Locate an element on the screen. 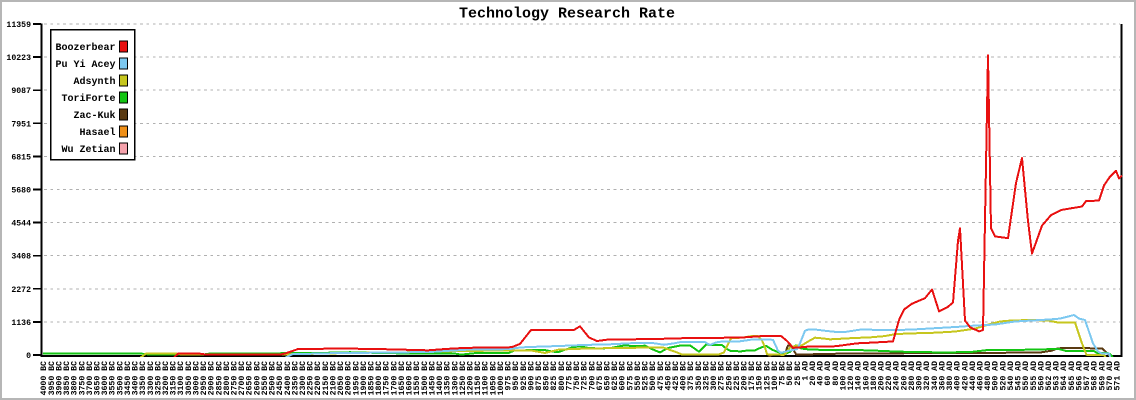 This screenshot has height=400, width=1136. svg-text: Technology Research Rate is located at coordinates (567, 14).